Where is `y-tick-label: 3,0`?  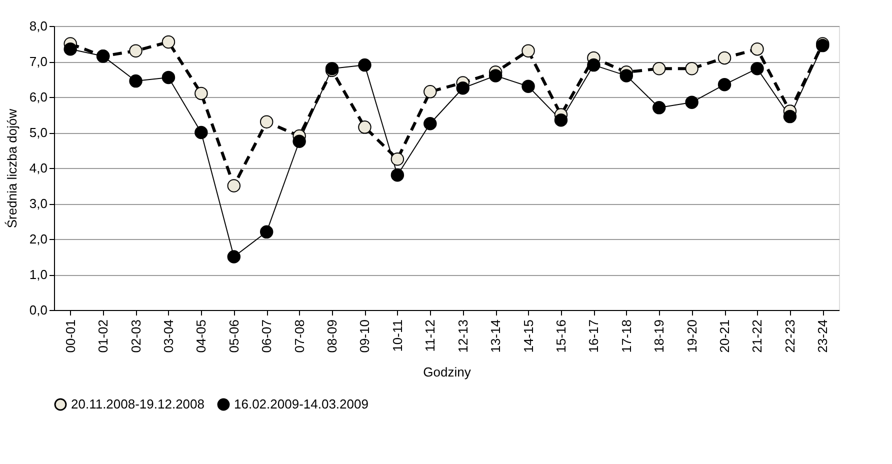
y-tick-label: 3,0 is located at coordinates (38, 203).